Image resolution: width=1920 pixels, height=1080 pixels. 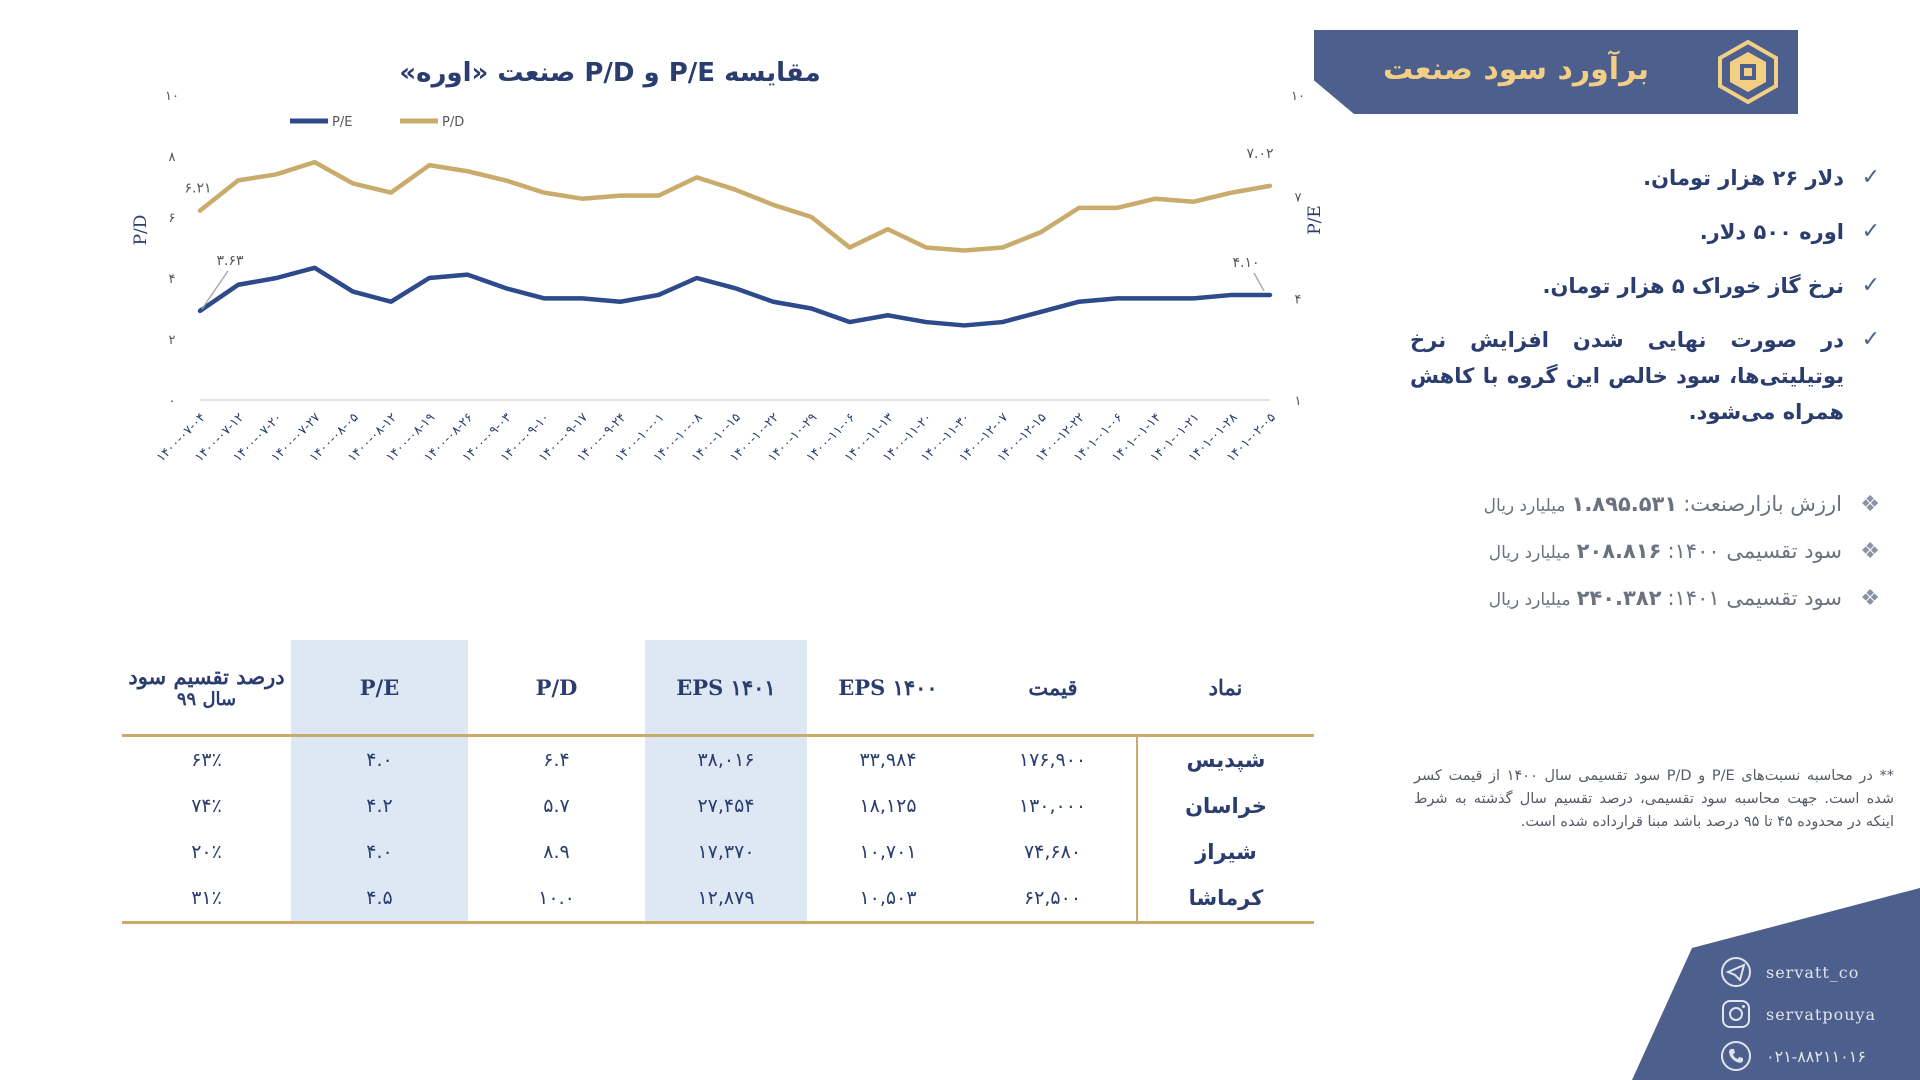 I want to click on table-row: کرماشا ۶۲,۵۰۰ ۱۰,۵۰۳ ۱۲,۸۷۹ ۱۰.۰ ۴.۵ ۳۱٪, so click(x=718, y=899).